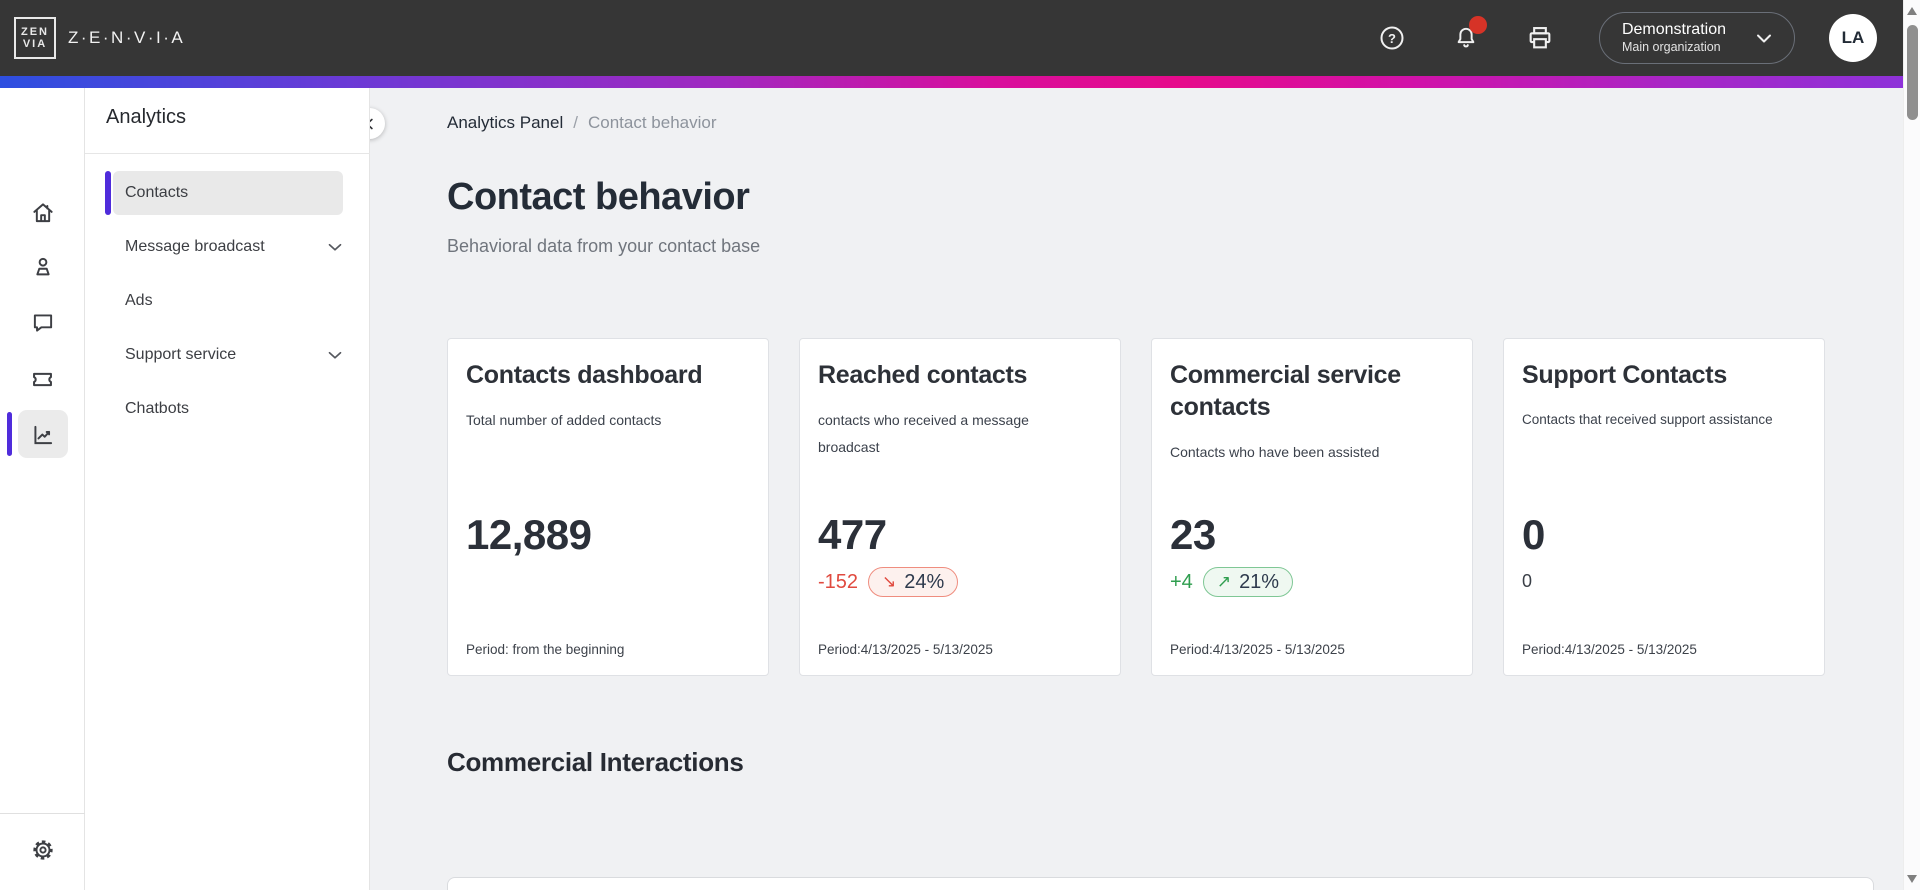 This screenshot has height=890, width=1920. I want to click on card-description: Contacts who have been assisted, so click(1275, 452).